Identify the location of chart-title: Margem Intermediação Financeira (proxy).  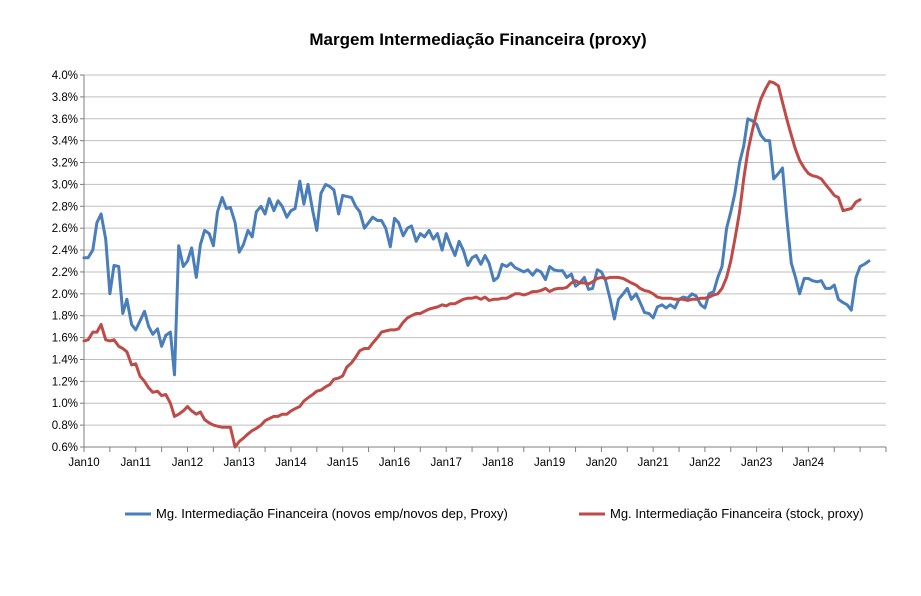
(477, 39).